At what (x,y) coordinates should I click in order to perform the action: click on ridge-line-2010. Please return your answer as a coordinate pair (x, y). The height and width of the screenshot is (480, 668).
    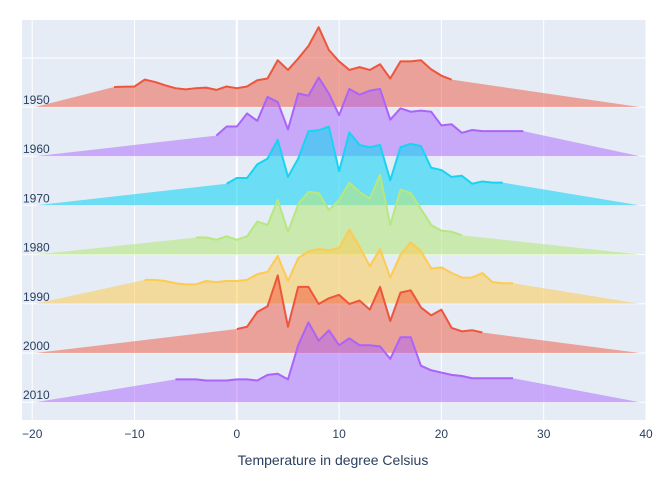
    Looking at the image, I should click on (344, 351).